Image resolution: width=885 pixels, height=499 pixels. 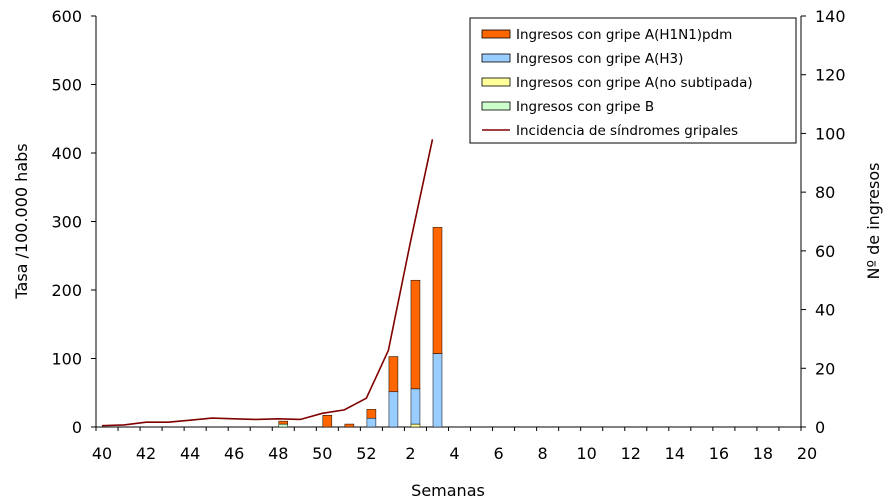 I want to click on x-tick-label: 46, so click(x=234, y=453).